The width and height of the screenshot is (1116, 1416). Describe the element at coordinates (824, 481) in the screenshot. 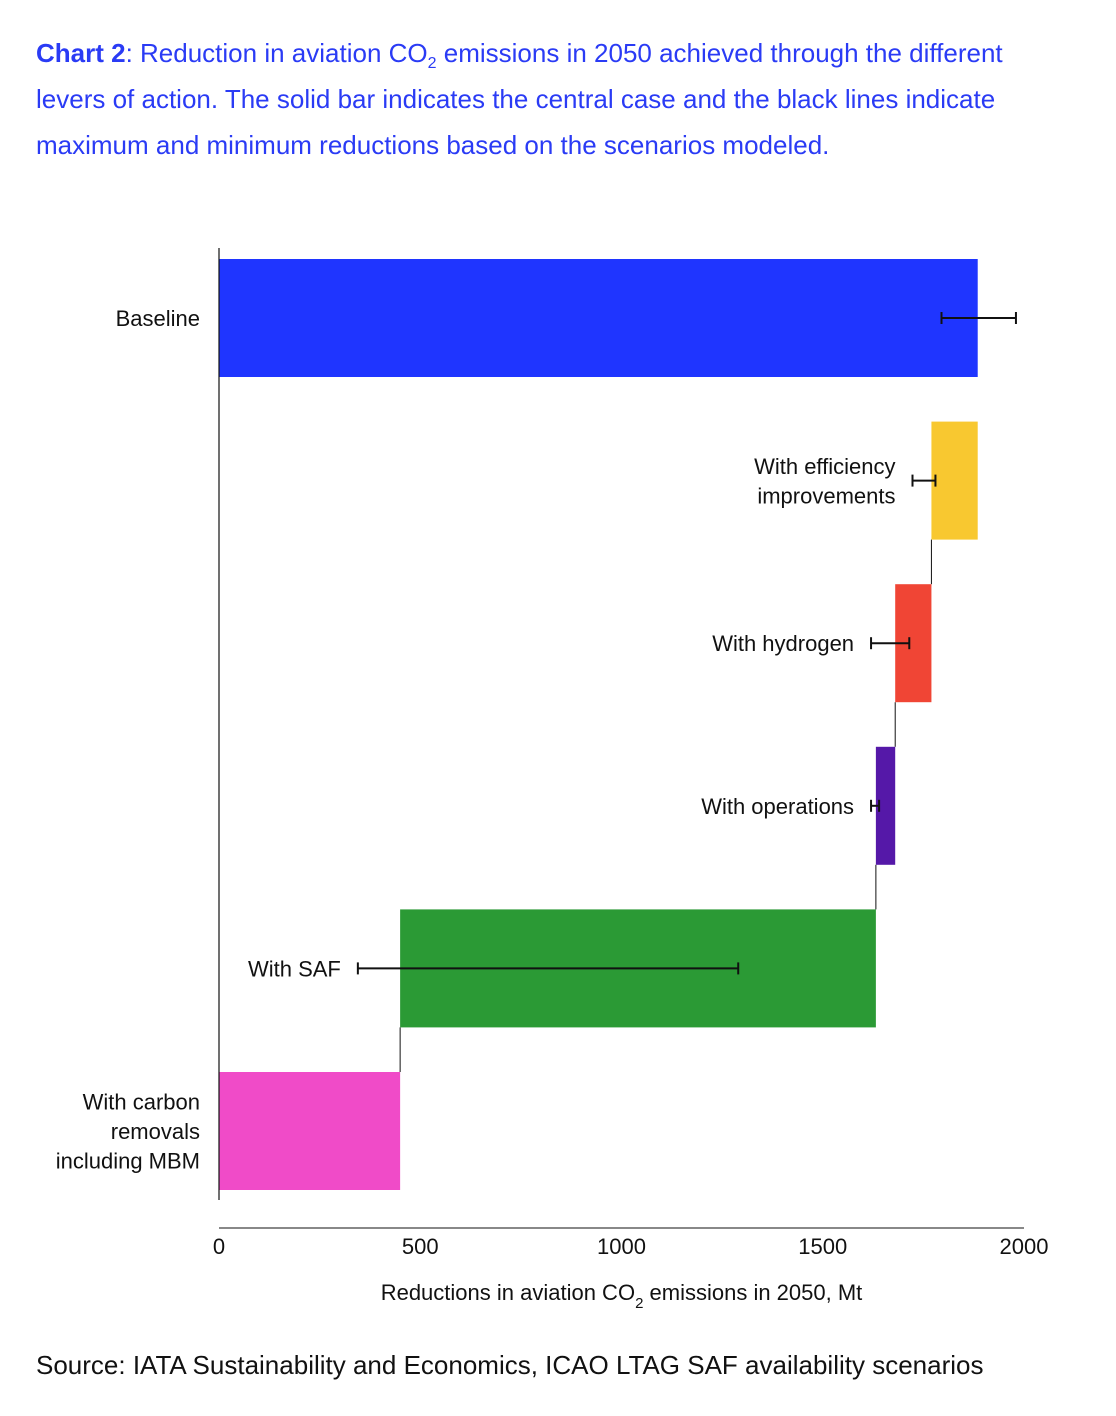

I see `category-label-1: With efficiency improvements` at that location.